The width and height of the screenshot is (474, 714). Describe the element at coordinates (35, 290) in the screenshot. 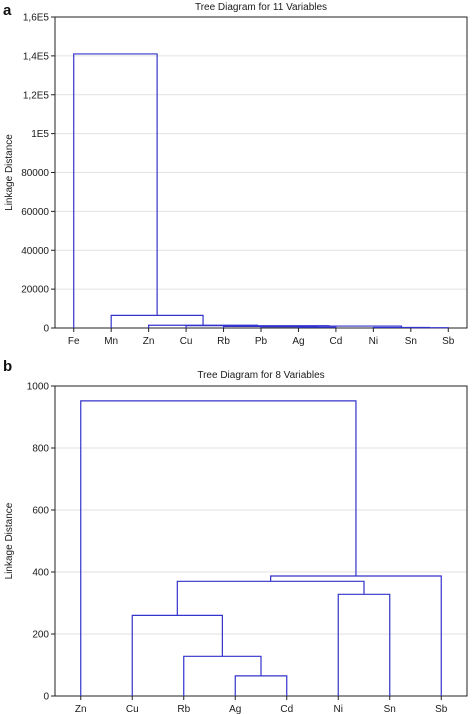

I see `y-tick-label: 20000` at that location.